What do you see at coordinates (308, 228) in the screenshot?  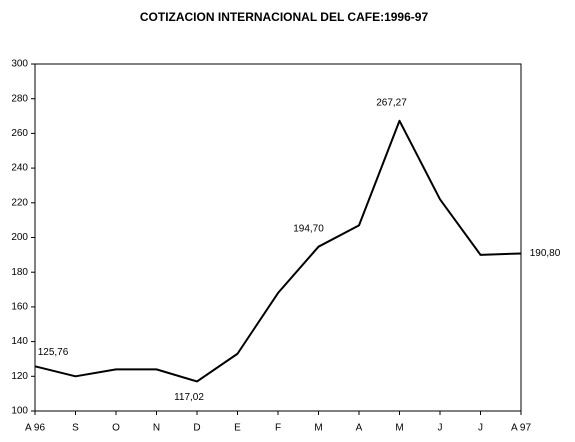 I see `value-label: 194,70` at bounding box center [308, 228].